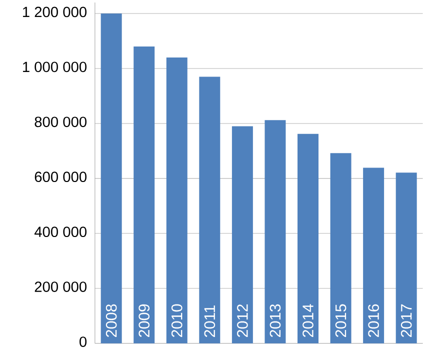  Describe the element at coordinates (55, 12) in the screenshot. I see `y-tick-label: 1 200 000` at that location.